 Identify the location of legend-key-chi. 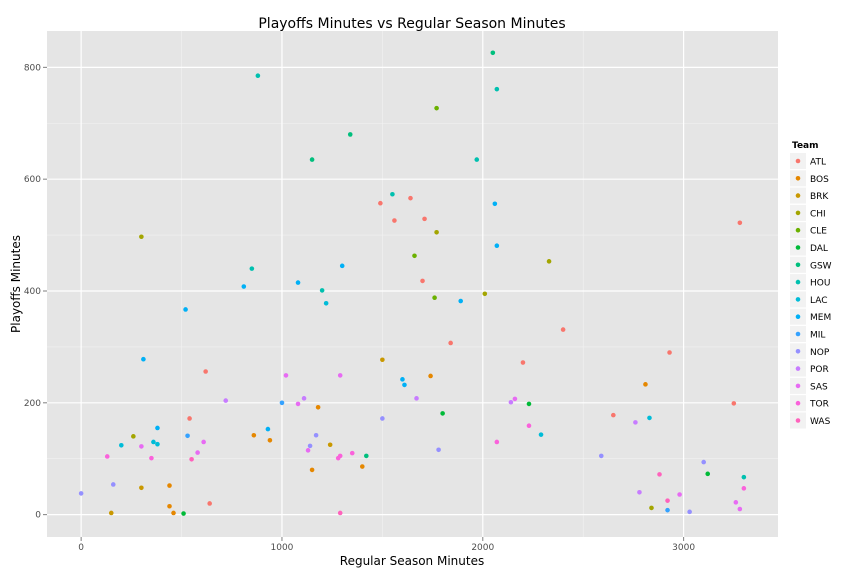
(798, 213).